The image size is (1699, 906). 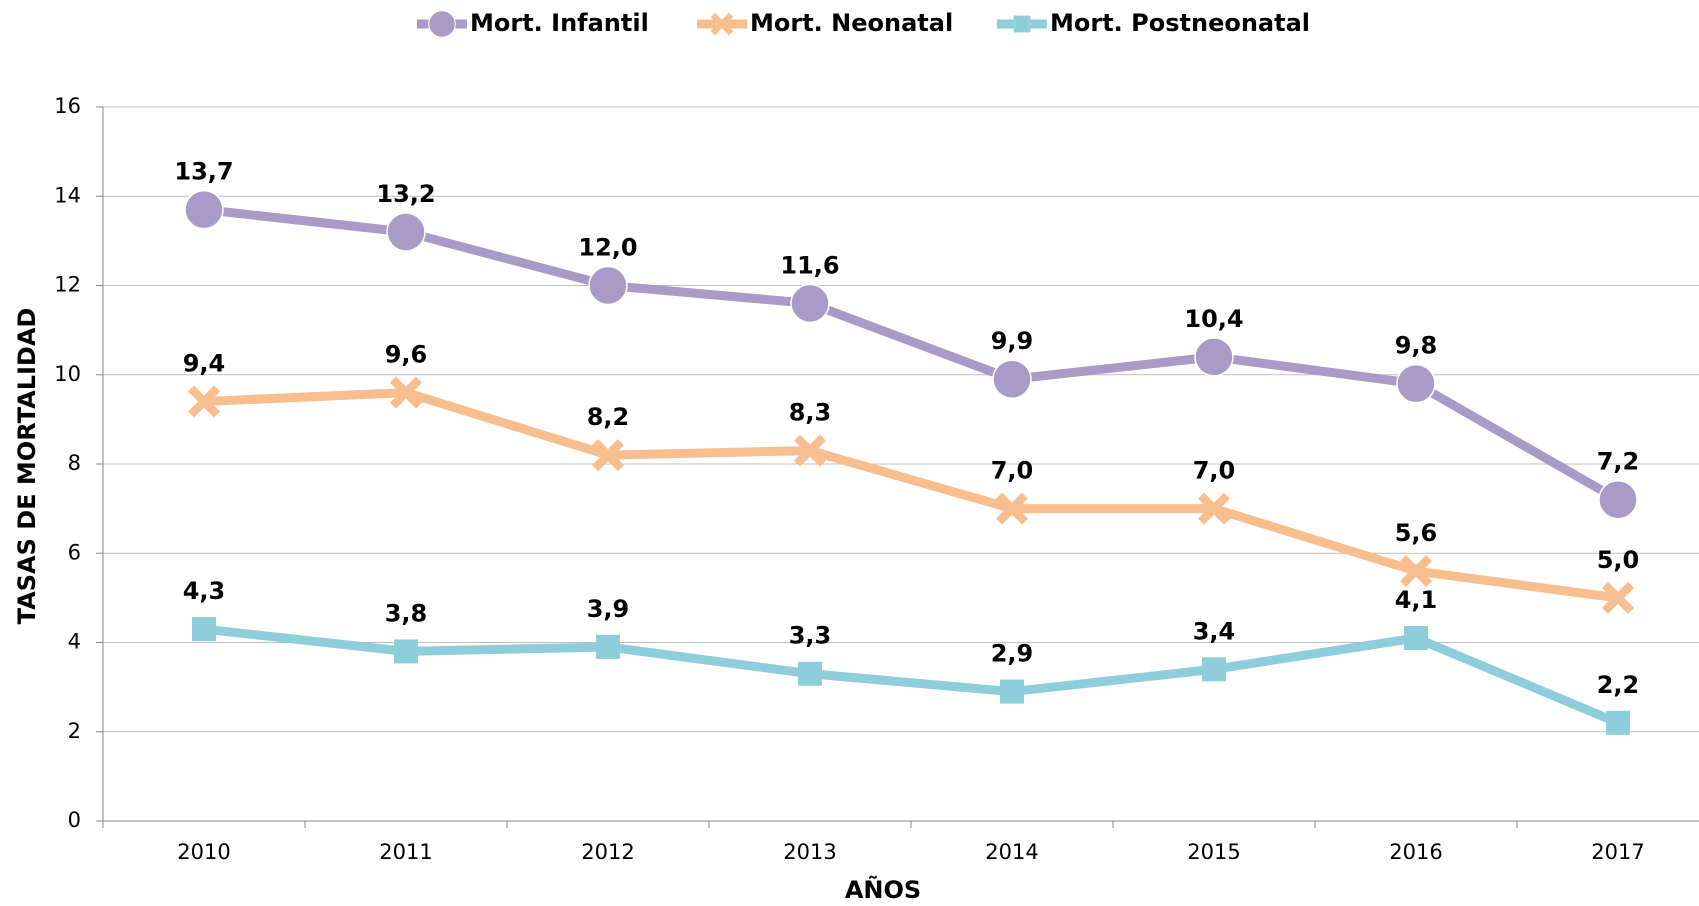 I want to click on data-label: 9,9, so click(x=1012, y=341).